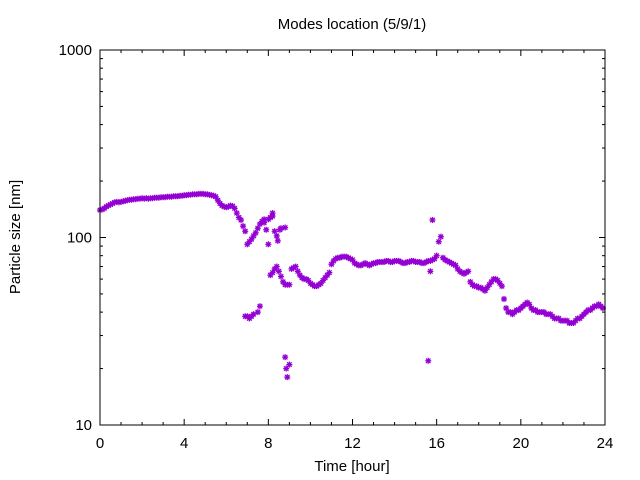  I want to click on chart-title: Modes location (5/9/1), so click(352, 24).